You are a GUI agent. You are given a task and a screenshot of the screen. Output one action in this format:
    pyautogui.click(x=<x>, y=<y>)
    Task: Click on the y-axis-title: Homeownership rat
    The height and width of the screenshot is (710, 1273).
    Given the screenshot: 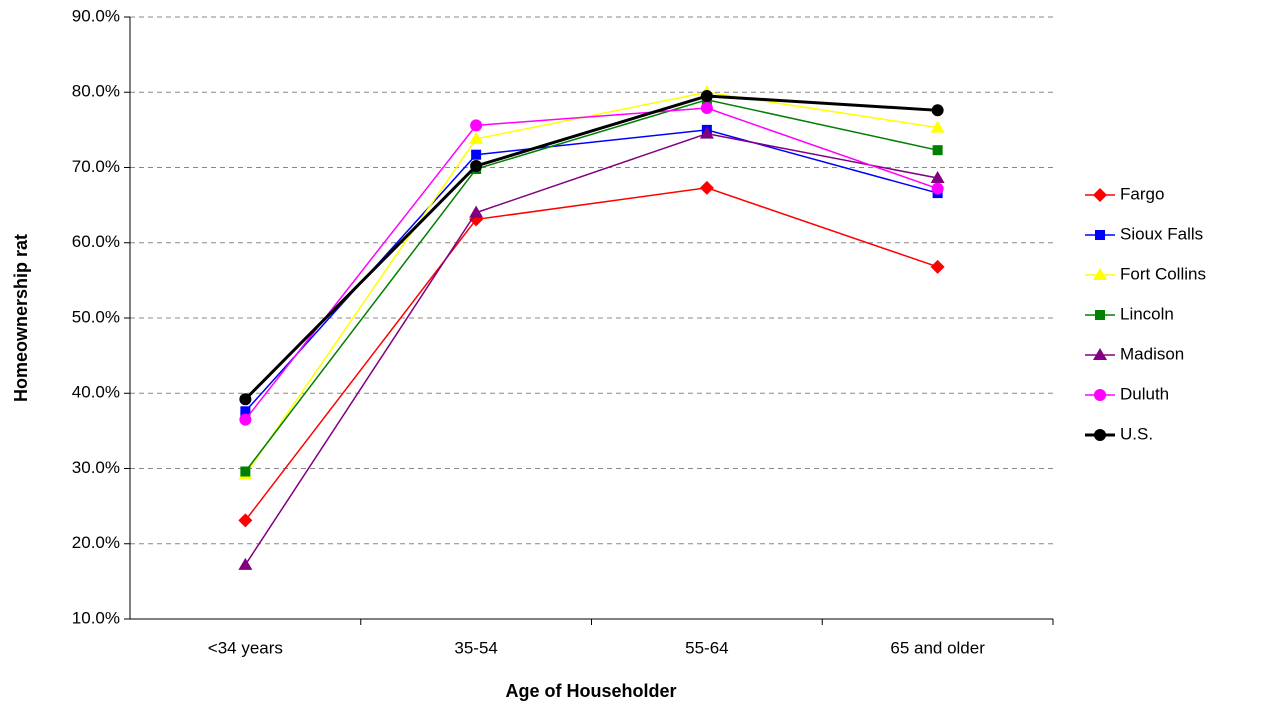 What is the action you would take?
    pyautogui.click(x=21, y=318)
    